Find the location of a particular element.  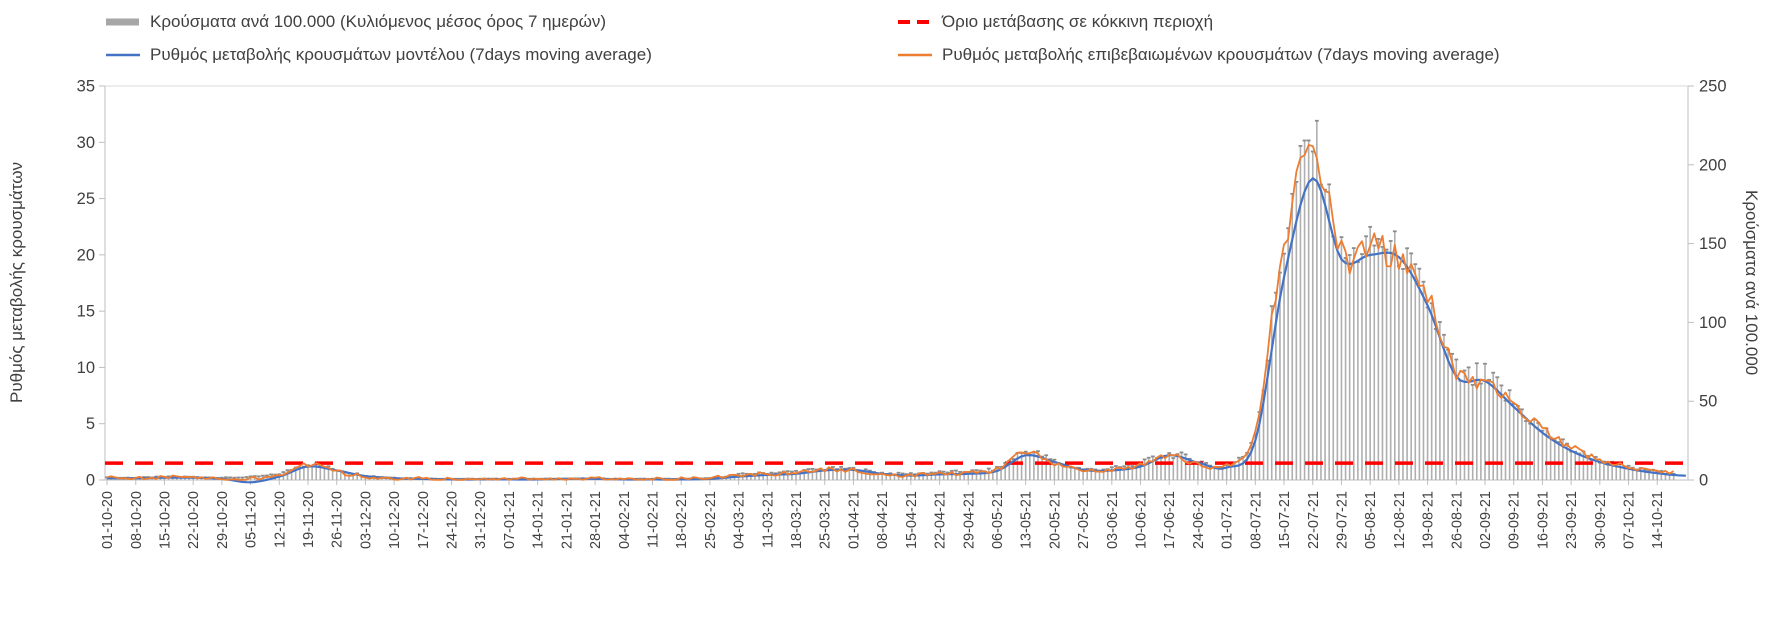

x-tick-label: 08-07-21 is located at coordinates (1256, 520).